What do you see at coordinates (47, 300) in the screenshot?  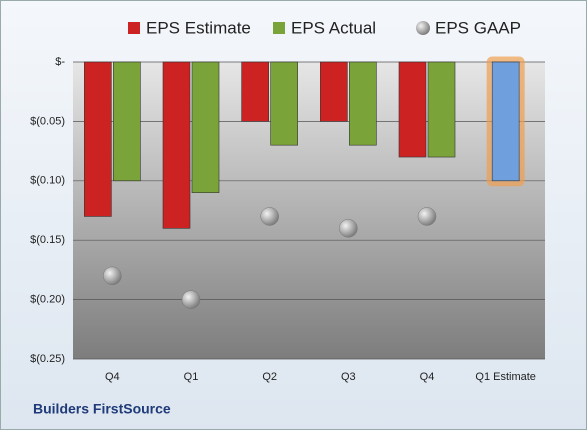 I see `y-tick-label: $(0.20)` at bounding box center [47, 300].